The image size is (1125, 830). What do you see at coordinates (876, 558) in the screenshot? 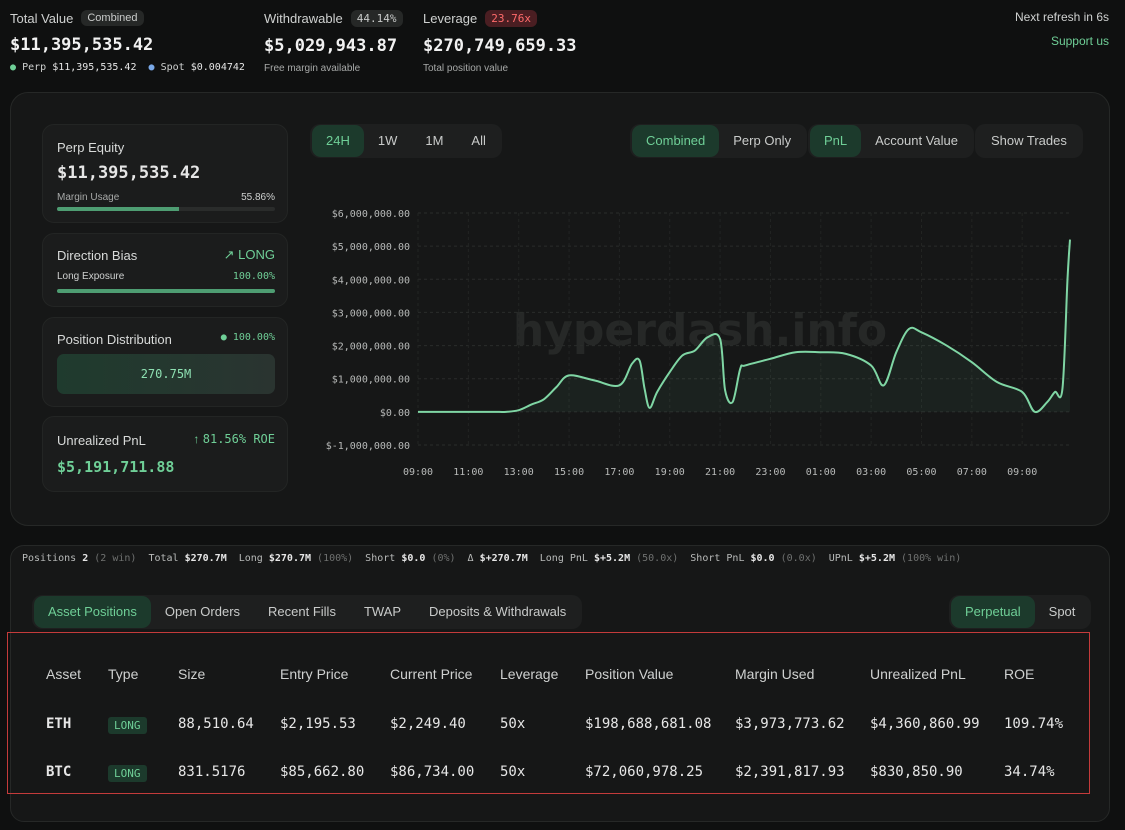
I see `summary-upnl: $+5.2M` at bounding box center [876, 558].